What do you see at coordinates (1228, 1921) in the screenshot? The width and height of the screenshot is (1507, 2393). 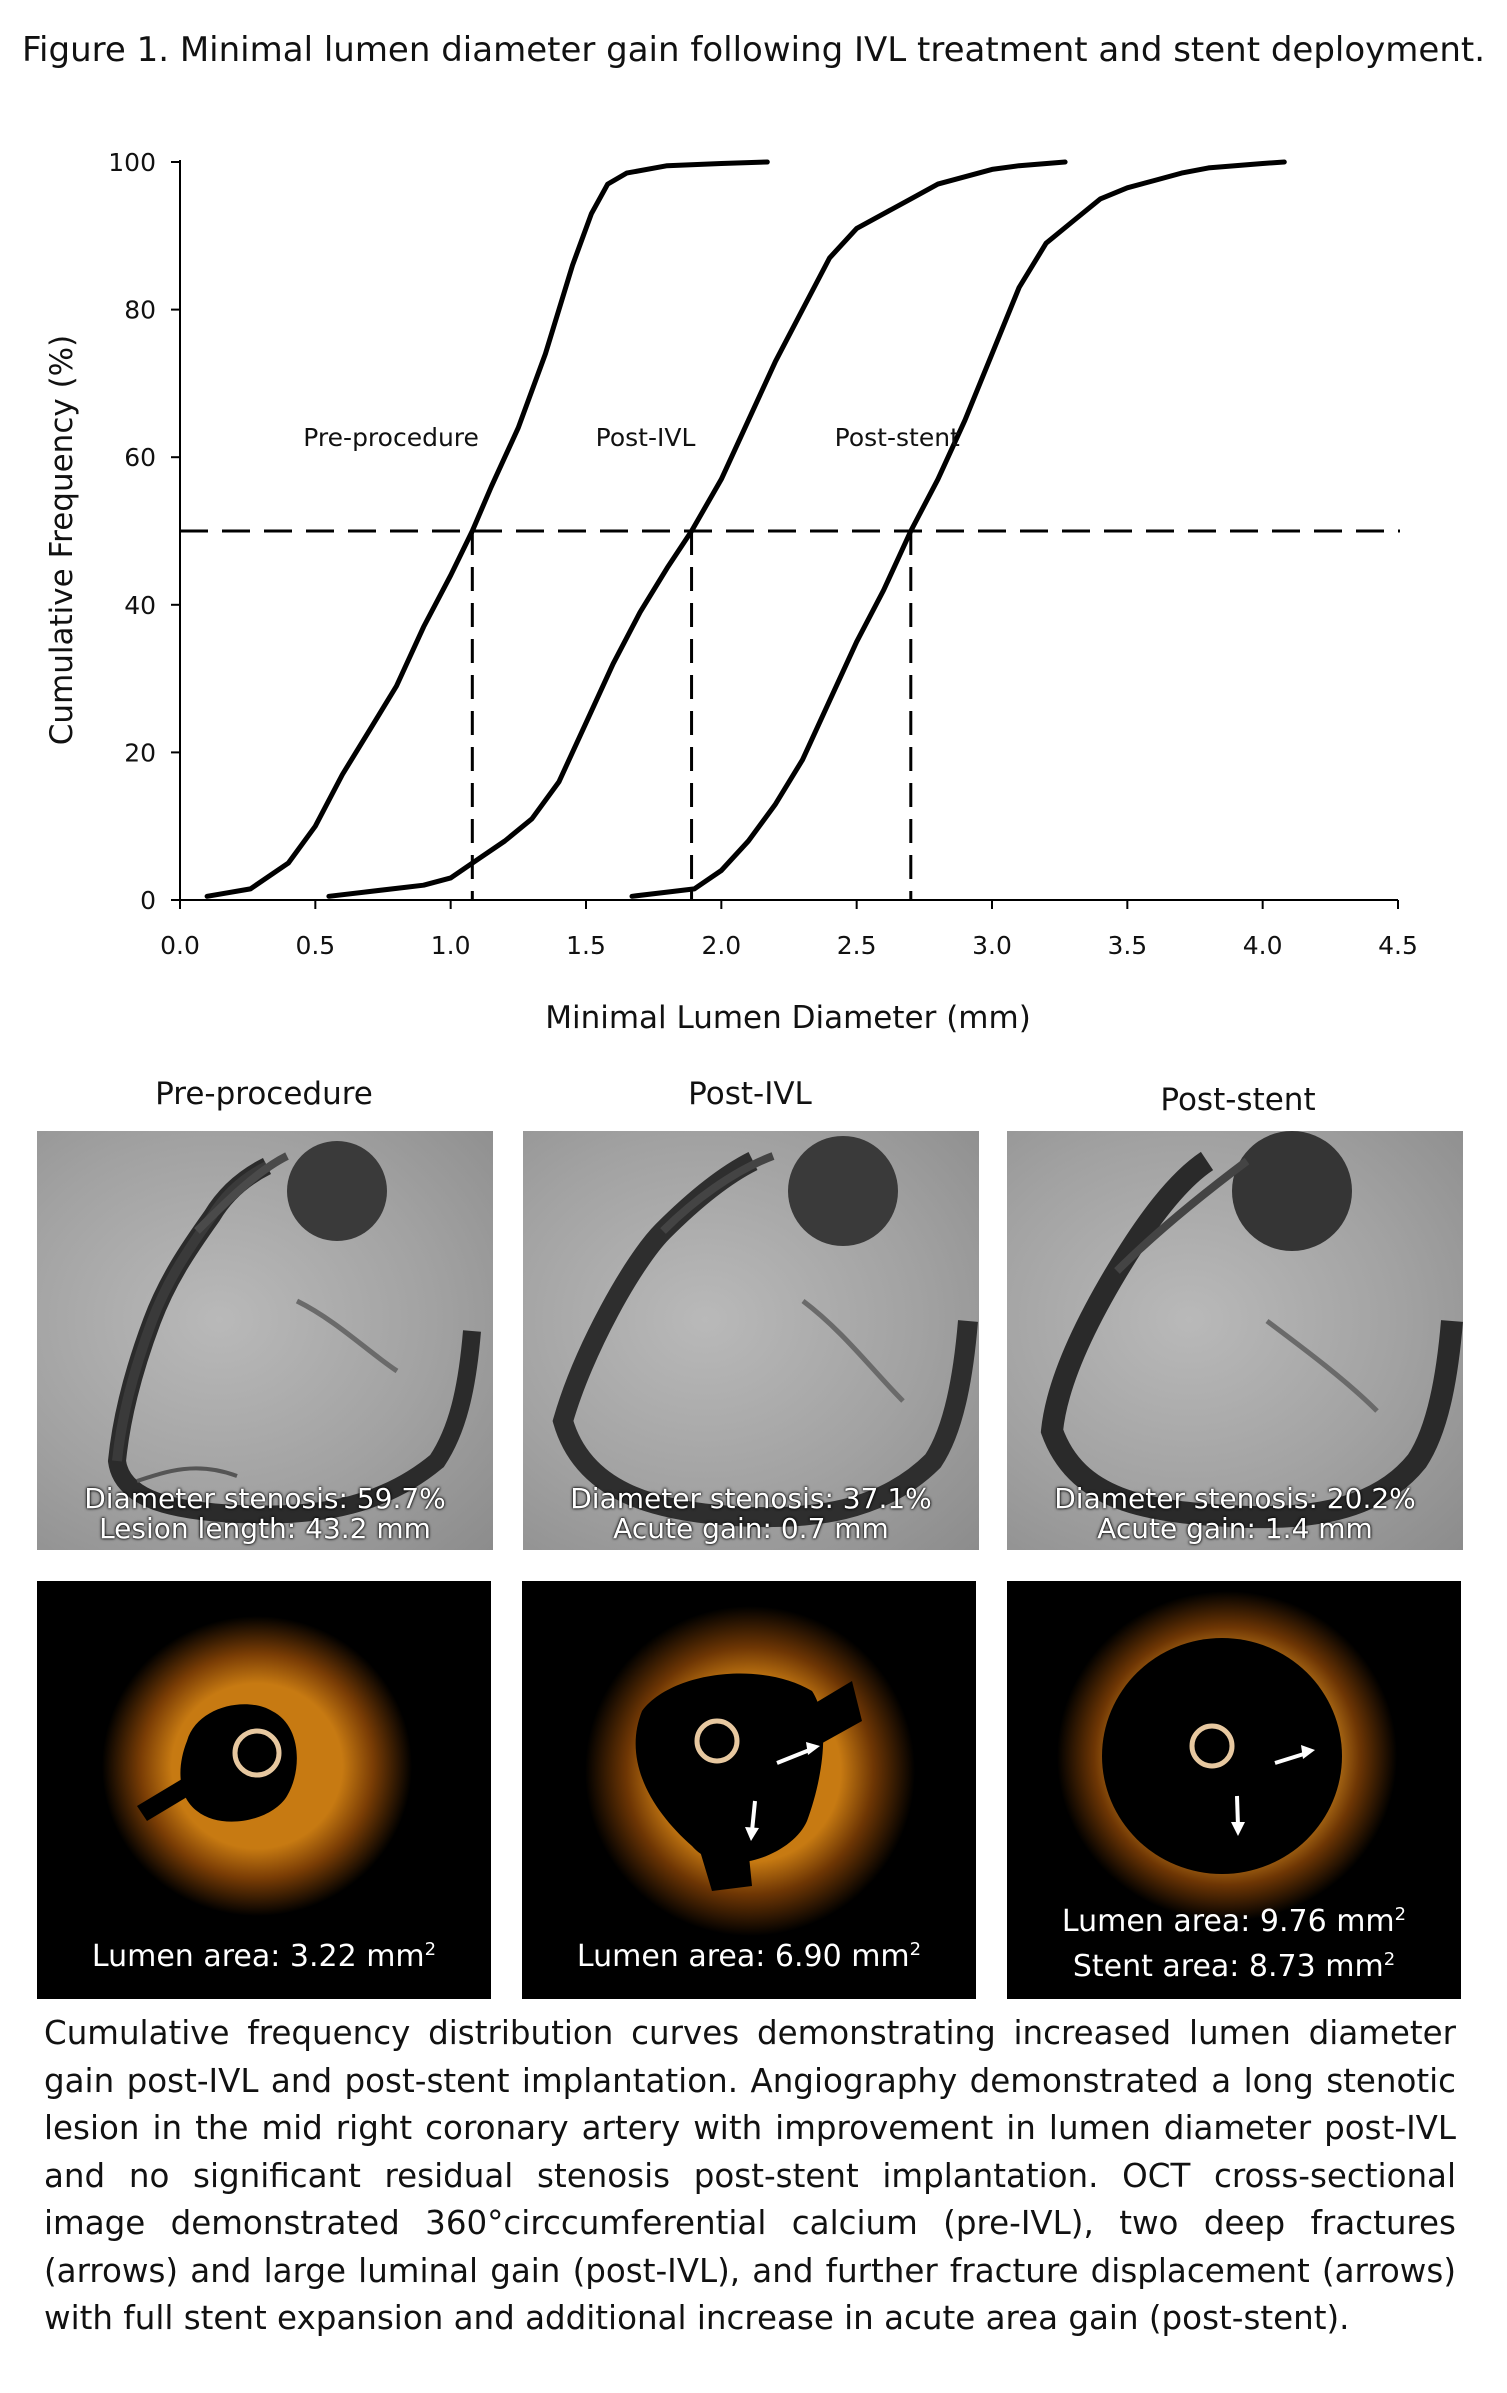 I see `oct-post-stent-lumen-area: Lumen area: 9.76 mm` at bounding box center [1228, 1921].